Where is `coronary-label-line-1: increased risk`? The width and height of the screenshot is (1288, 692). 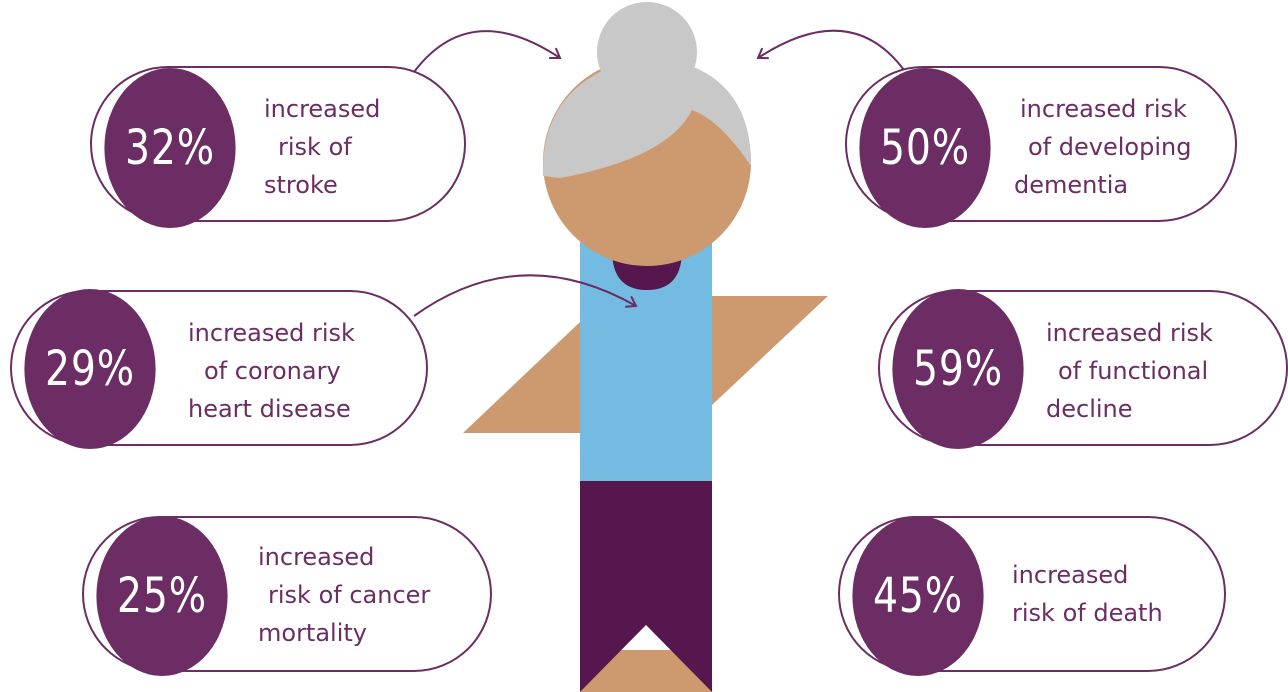 coronary-label-line-1: increased risk is located at coordinates (271, 333).